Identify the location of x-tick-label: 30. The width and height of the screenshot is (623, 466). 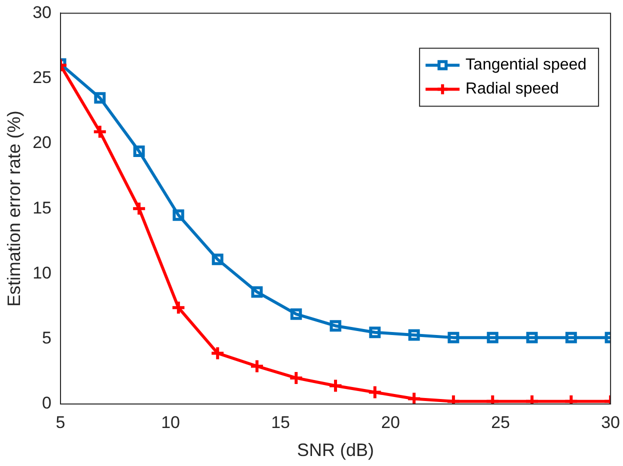
(610, 422).